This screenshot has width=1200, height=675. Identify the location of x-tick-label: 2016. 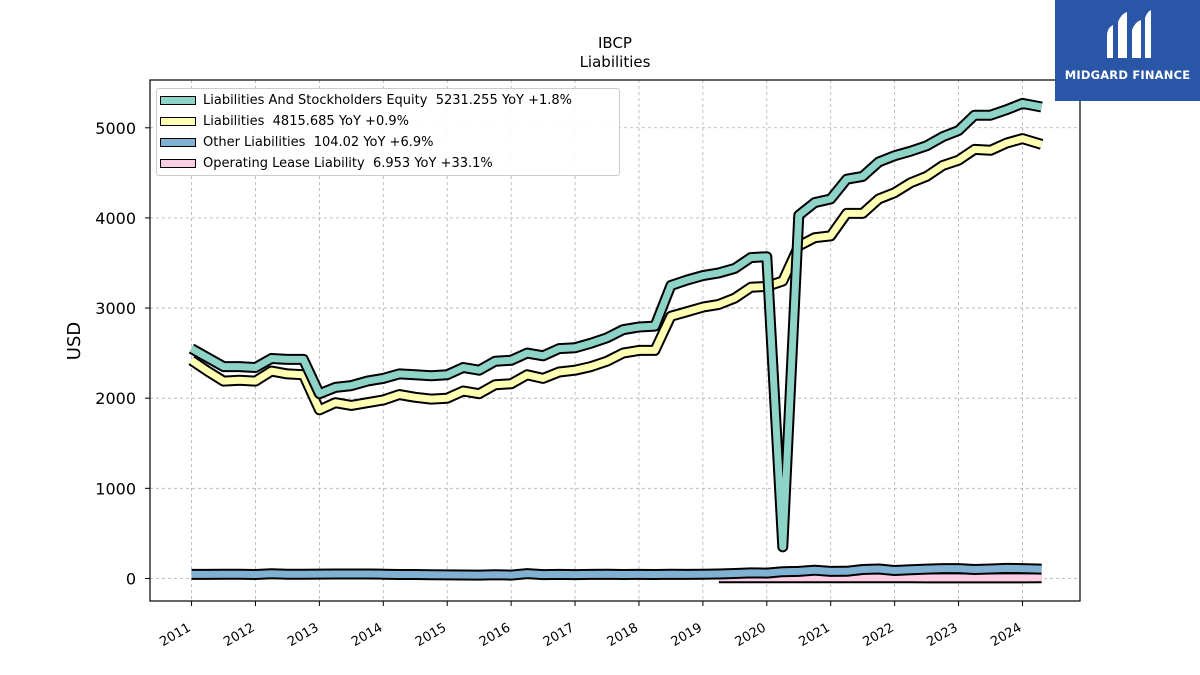
(495, 635).